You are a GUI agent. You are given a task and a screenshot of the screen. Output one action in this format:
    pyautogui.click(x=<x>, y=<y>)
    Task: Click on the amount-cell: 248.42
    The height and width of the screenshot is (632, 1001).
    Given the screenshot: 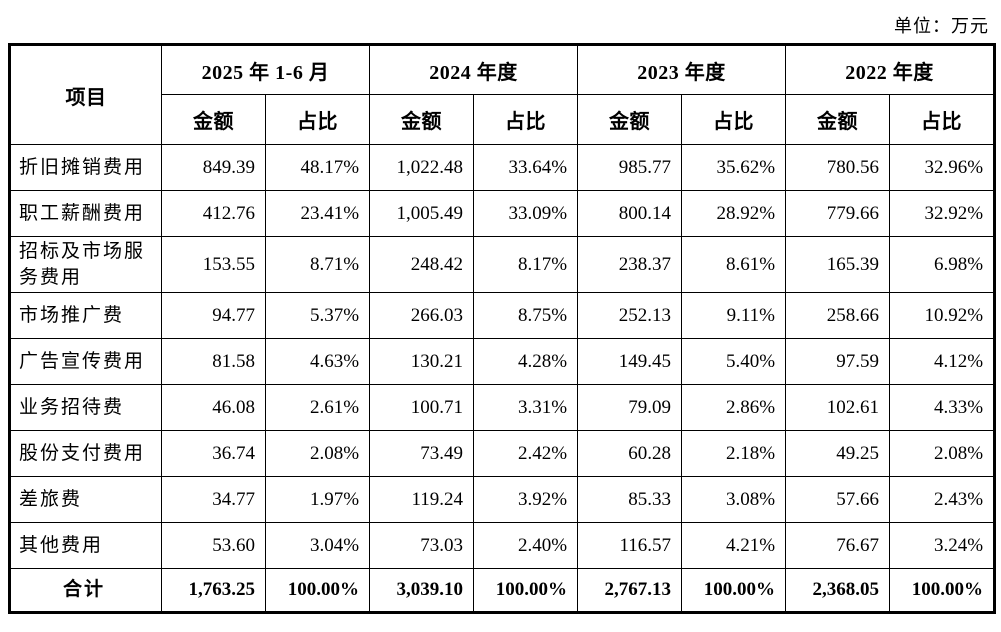 What is the action you would take?
    pyautogui.click(x=422, y=264)
    